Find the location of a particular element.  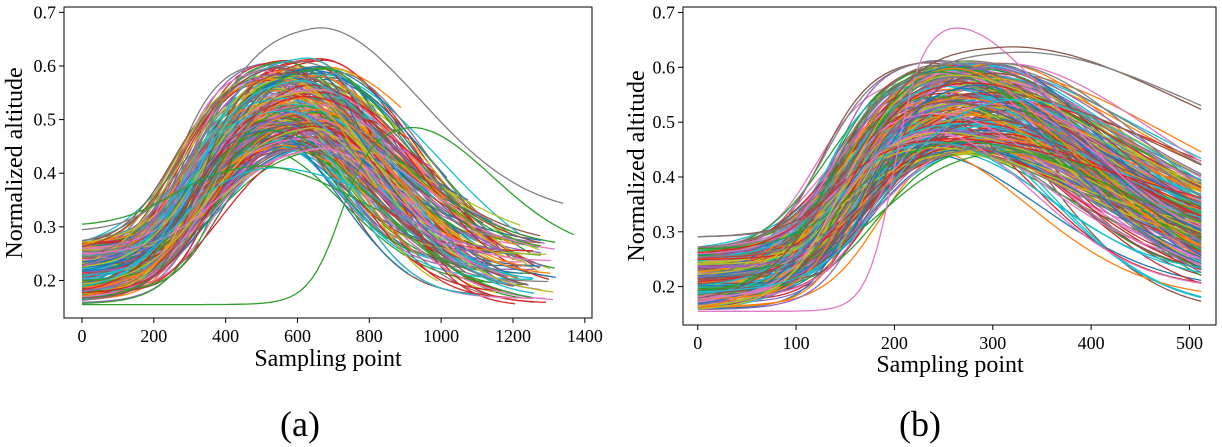

panel-a-ytick-label: 0.6 is located at coordinates (45, 66).